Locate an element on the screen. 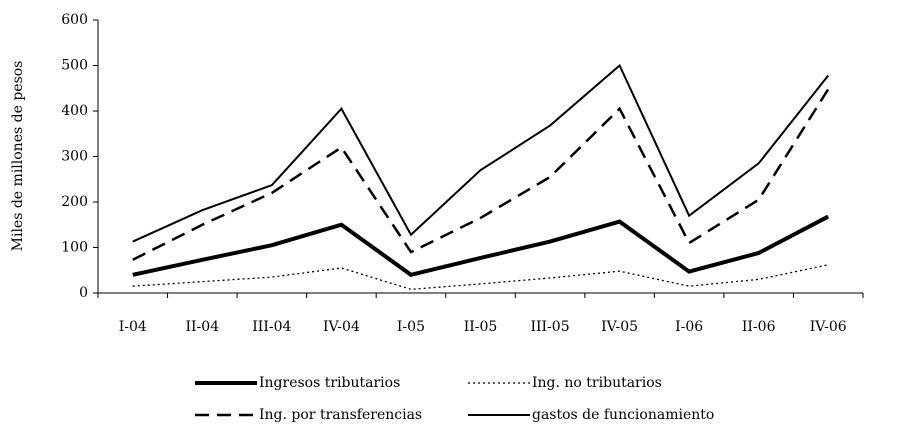 This screenshot has width=900, height=430. x-tick-label: III-04 is located at coordinates (271, 327).